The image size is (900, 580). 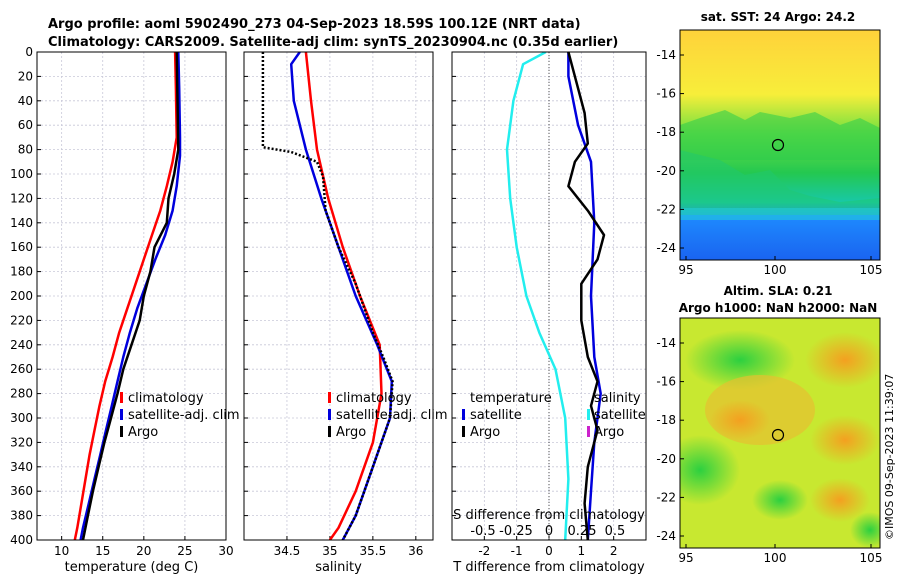 What do you see at coordinates (511, 398) in the screenshot?
I see `legend-label: temperature` at bounding box center [511, 398].